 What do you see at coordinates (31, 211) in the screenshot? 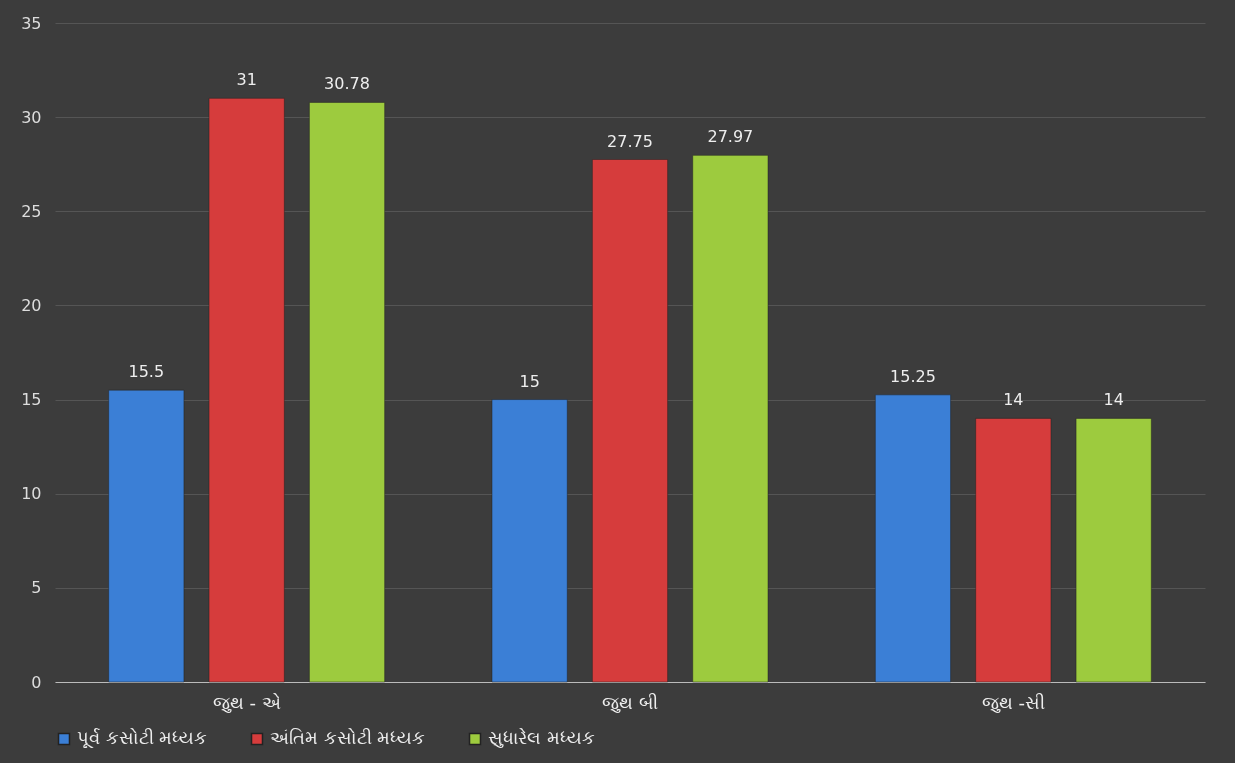
I see `y-tick-label: 25` at bounding box center [31, 211].